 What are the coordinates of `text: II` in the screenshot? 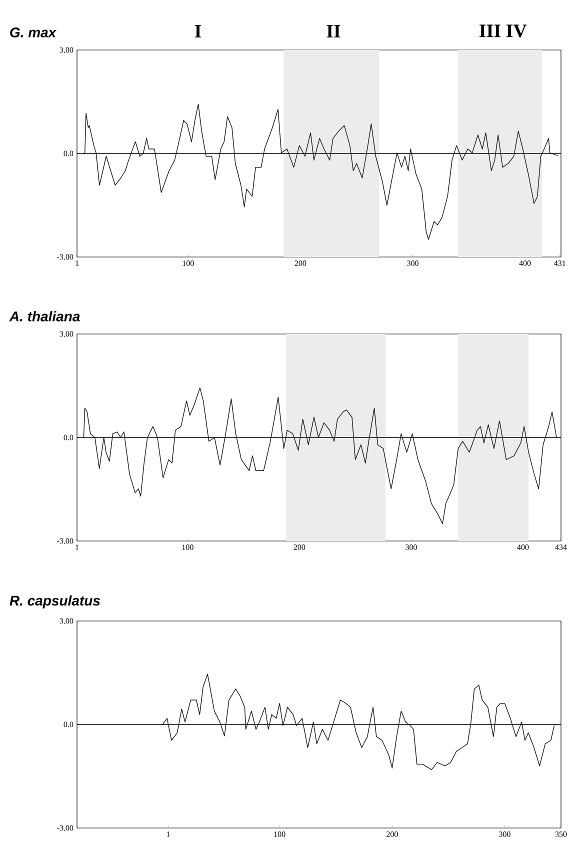 It's located at (333, 31).